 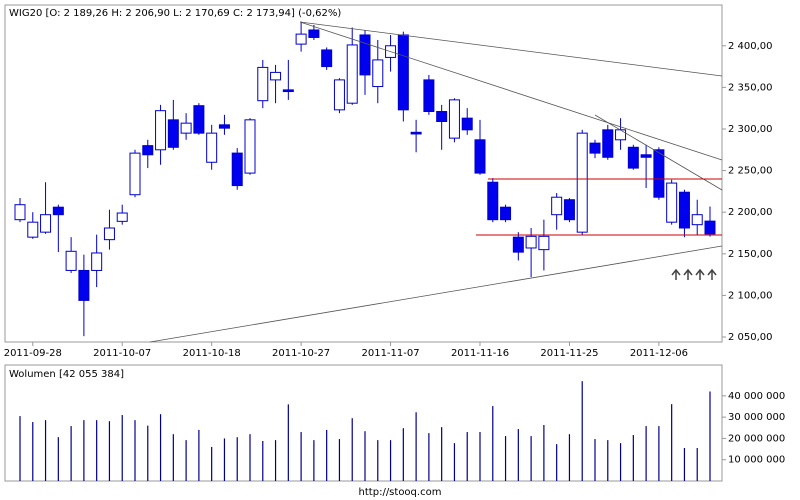 What do you see at coordinates (212, 353) in the screenshot?
I see `x-tick-label: 2011-10-18` at bounding box center [212, 353].